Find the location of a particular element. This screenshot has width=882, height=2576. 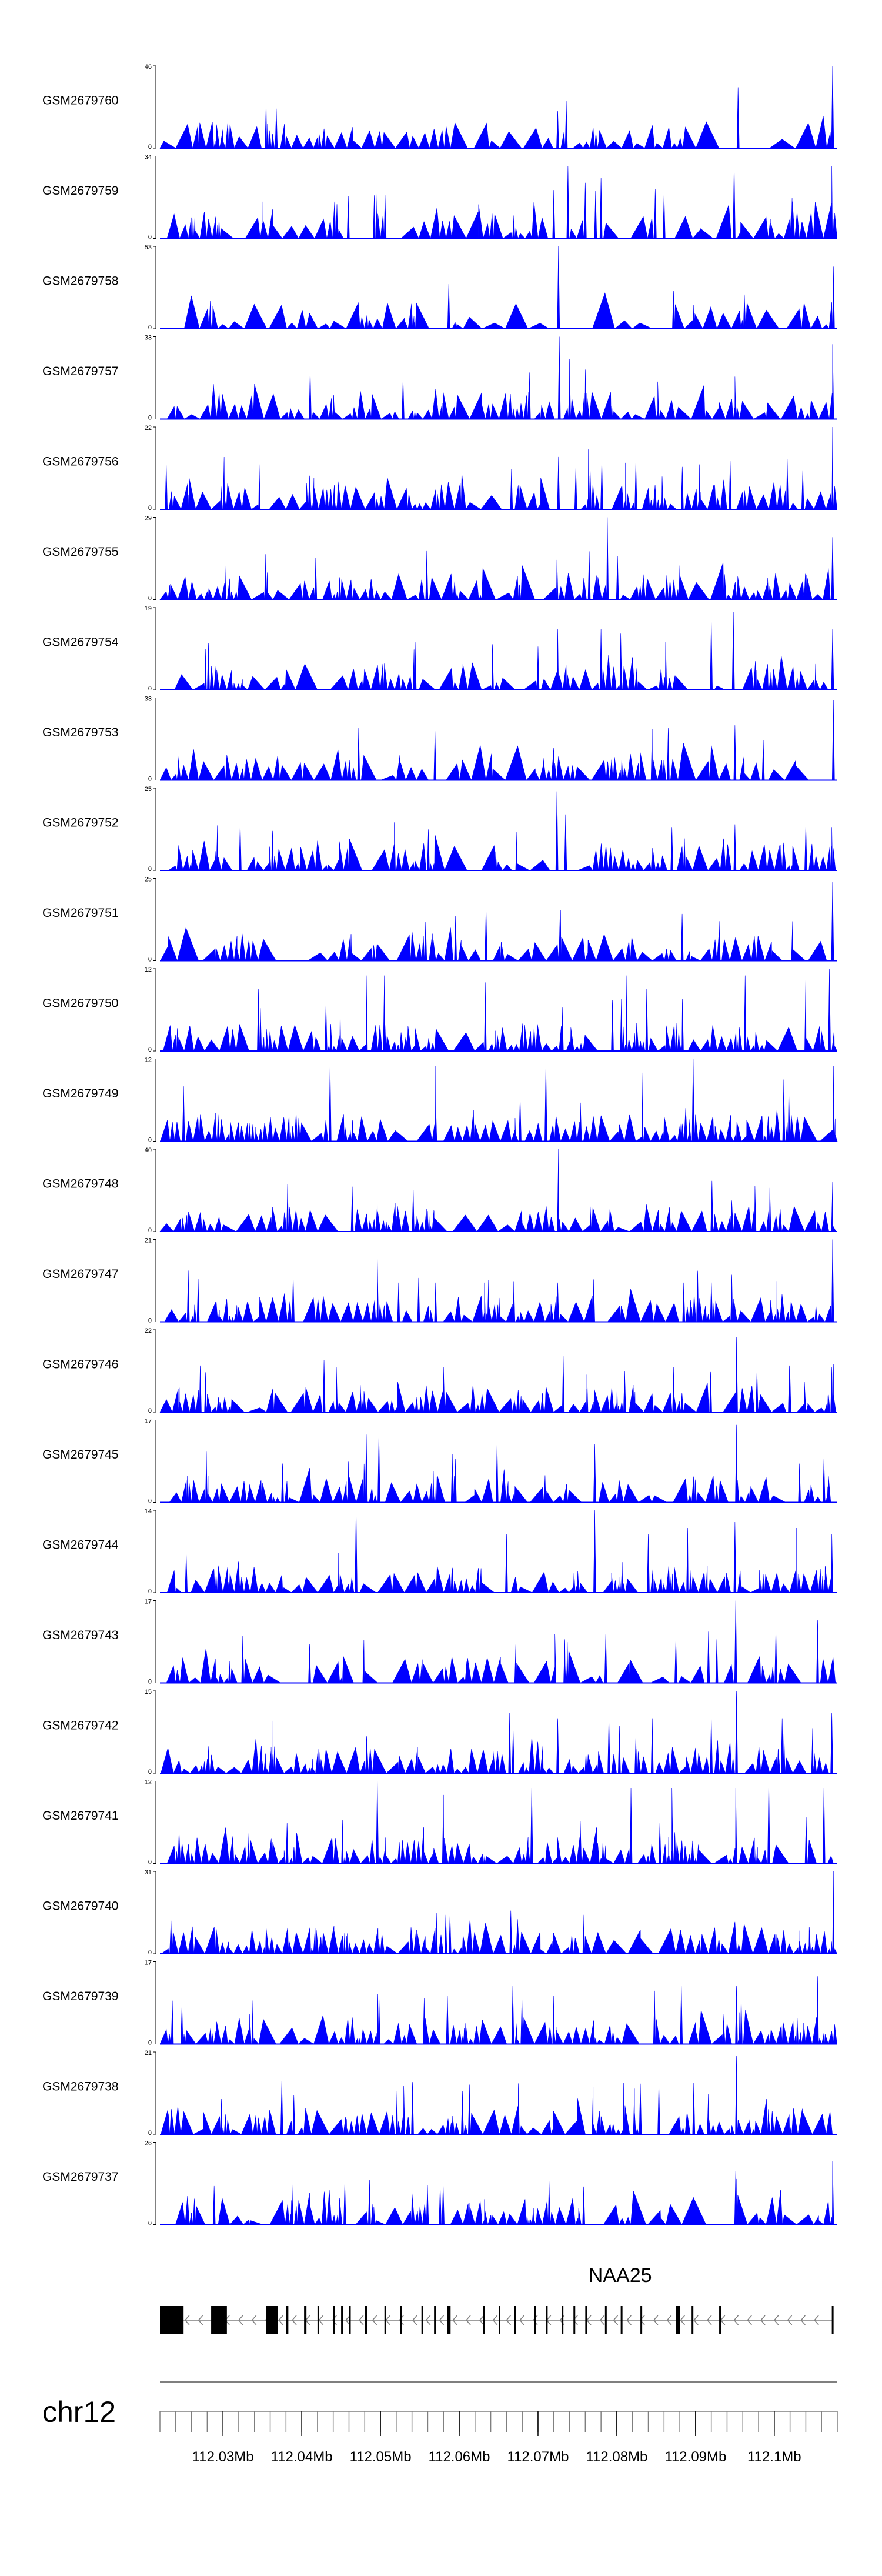

exon is located at coordinates (435, 2320).